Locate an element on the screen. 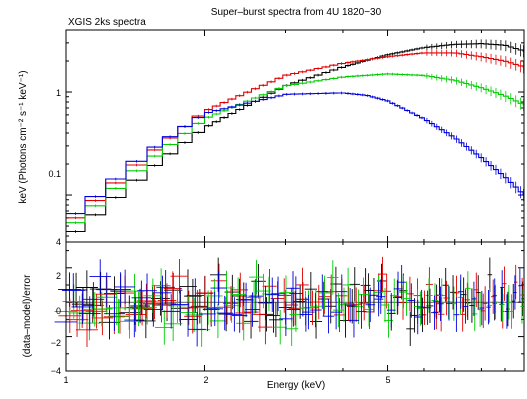  y-tick-label-corner: 4 is located at coordinates (58, 242).